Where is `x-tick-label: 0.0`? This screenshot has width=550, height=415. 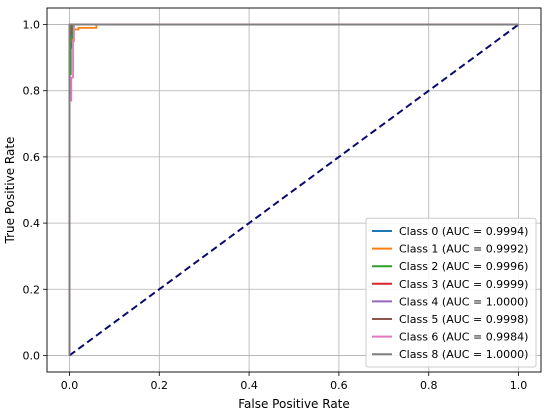
x-tick-label: 0.0 is located at coordinates (70, 385).